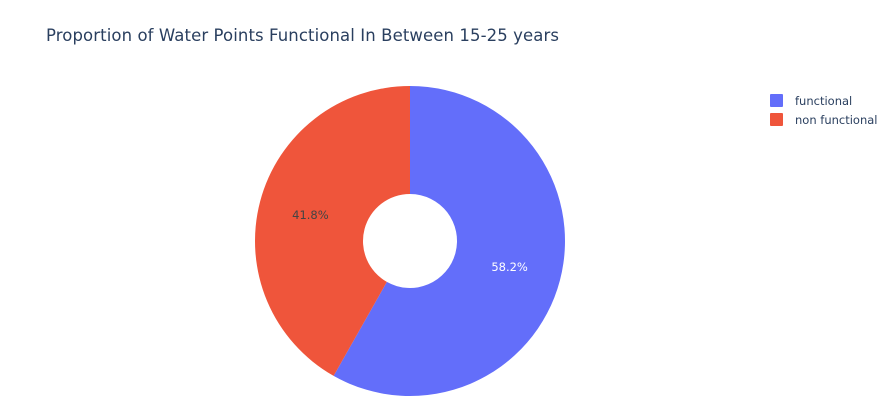 The height and width of the screenshot is (403, 894). I want to click on legend-item-non-functional: non functional, so click(824, 119).